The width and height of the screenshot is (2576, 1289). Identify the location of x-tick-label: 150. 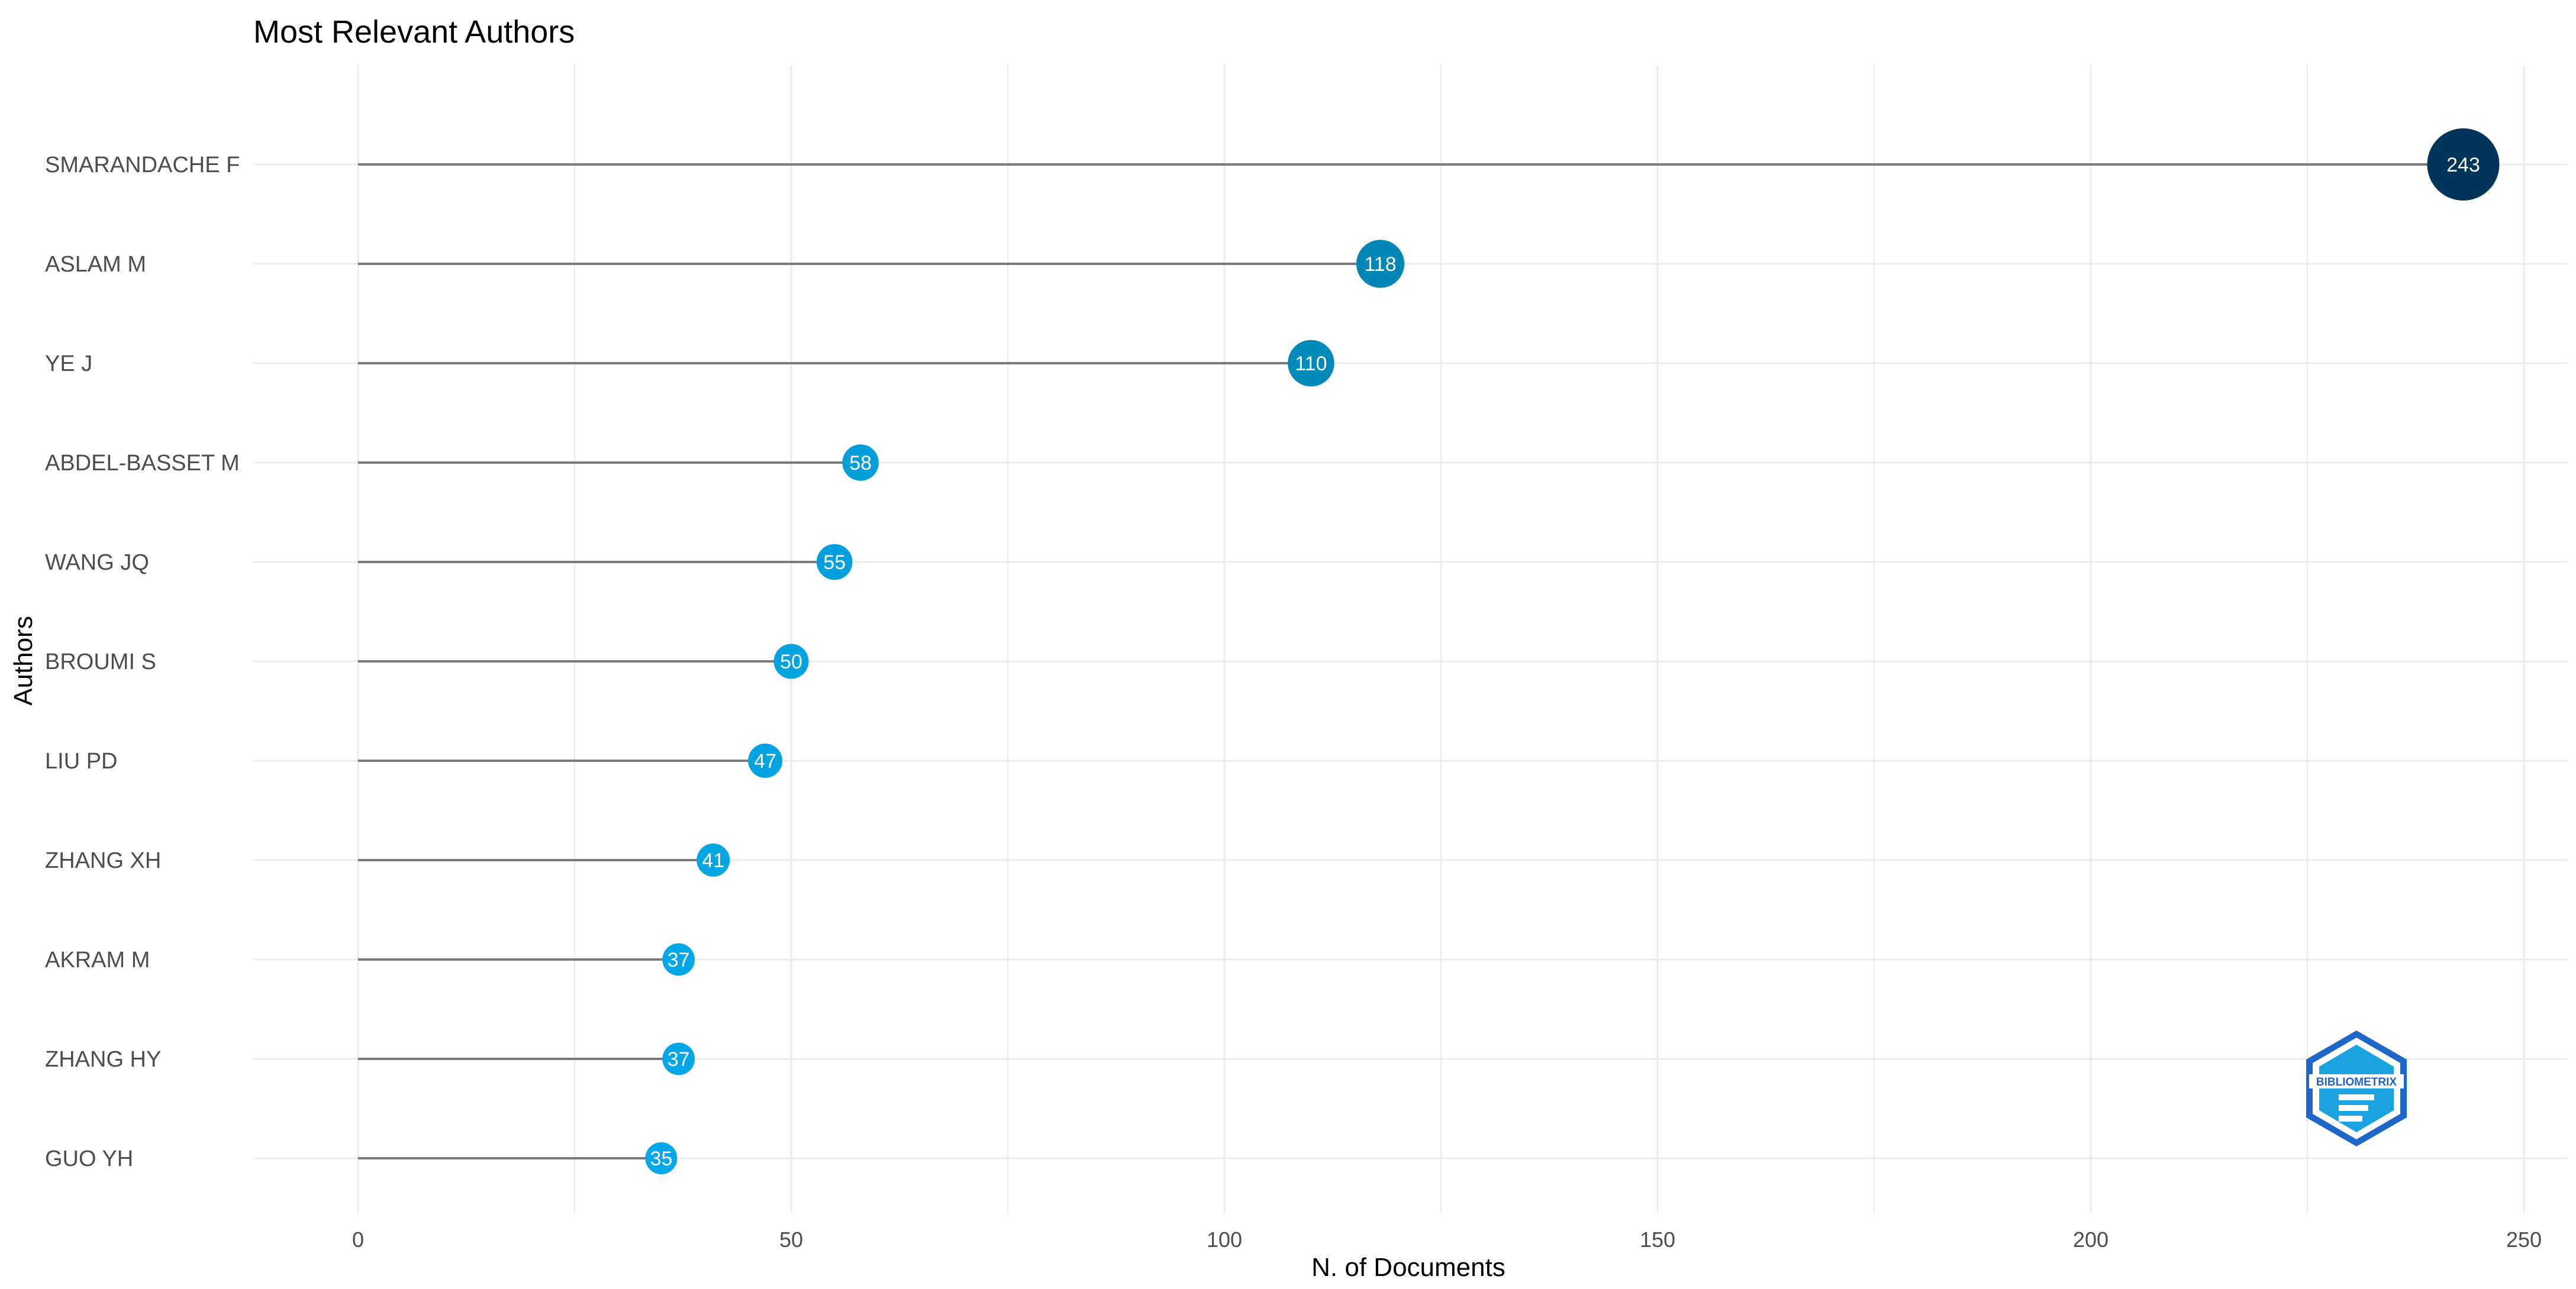
(1657, 1240).